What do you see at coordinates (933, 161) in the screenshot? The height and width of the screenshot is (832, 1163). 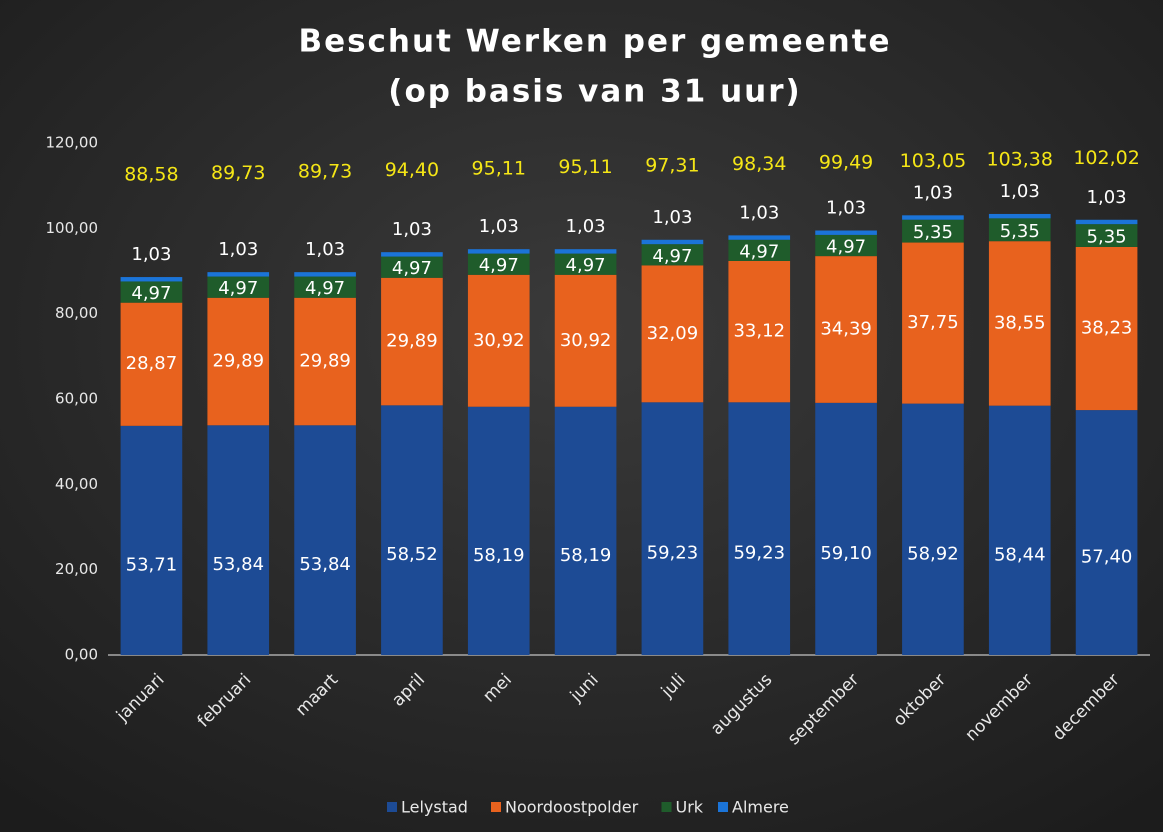 I see `total-label: 103,05` at bounding box center [933, 161].